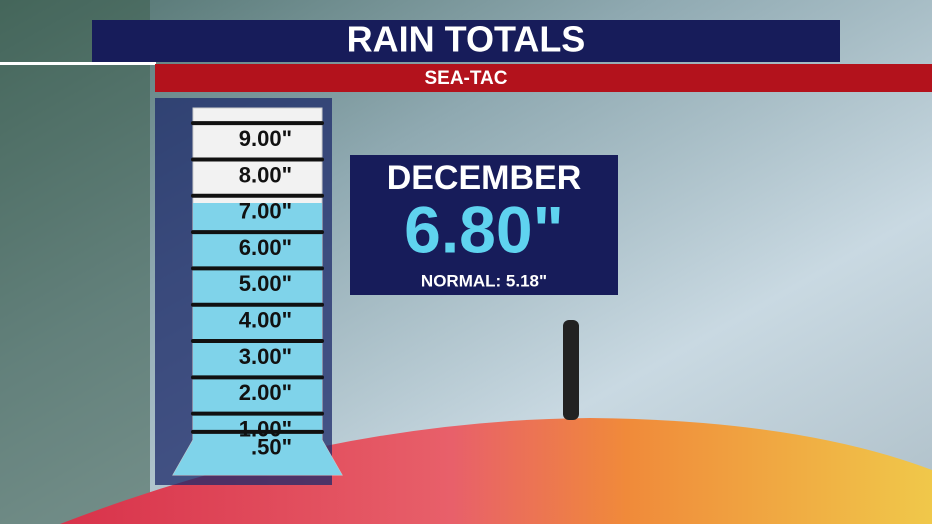 Image resolution: width=932 pixels, height=529 pixels. What do you see at coordinates (484, 178) in the screenshot?
I see `month: DECEMBER` at bounding box center [484, 178].